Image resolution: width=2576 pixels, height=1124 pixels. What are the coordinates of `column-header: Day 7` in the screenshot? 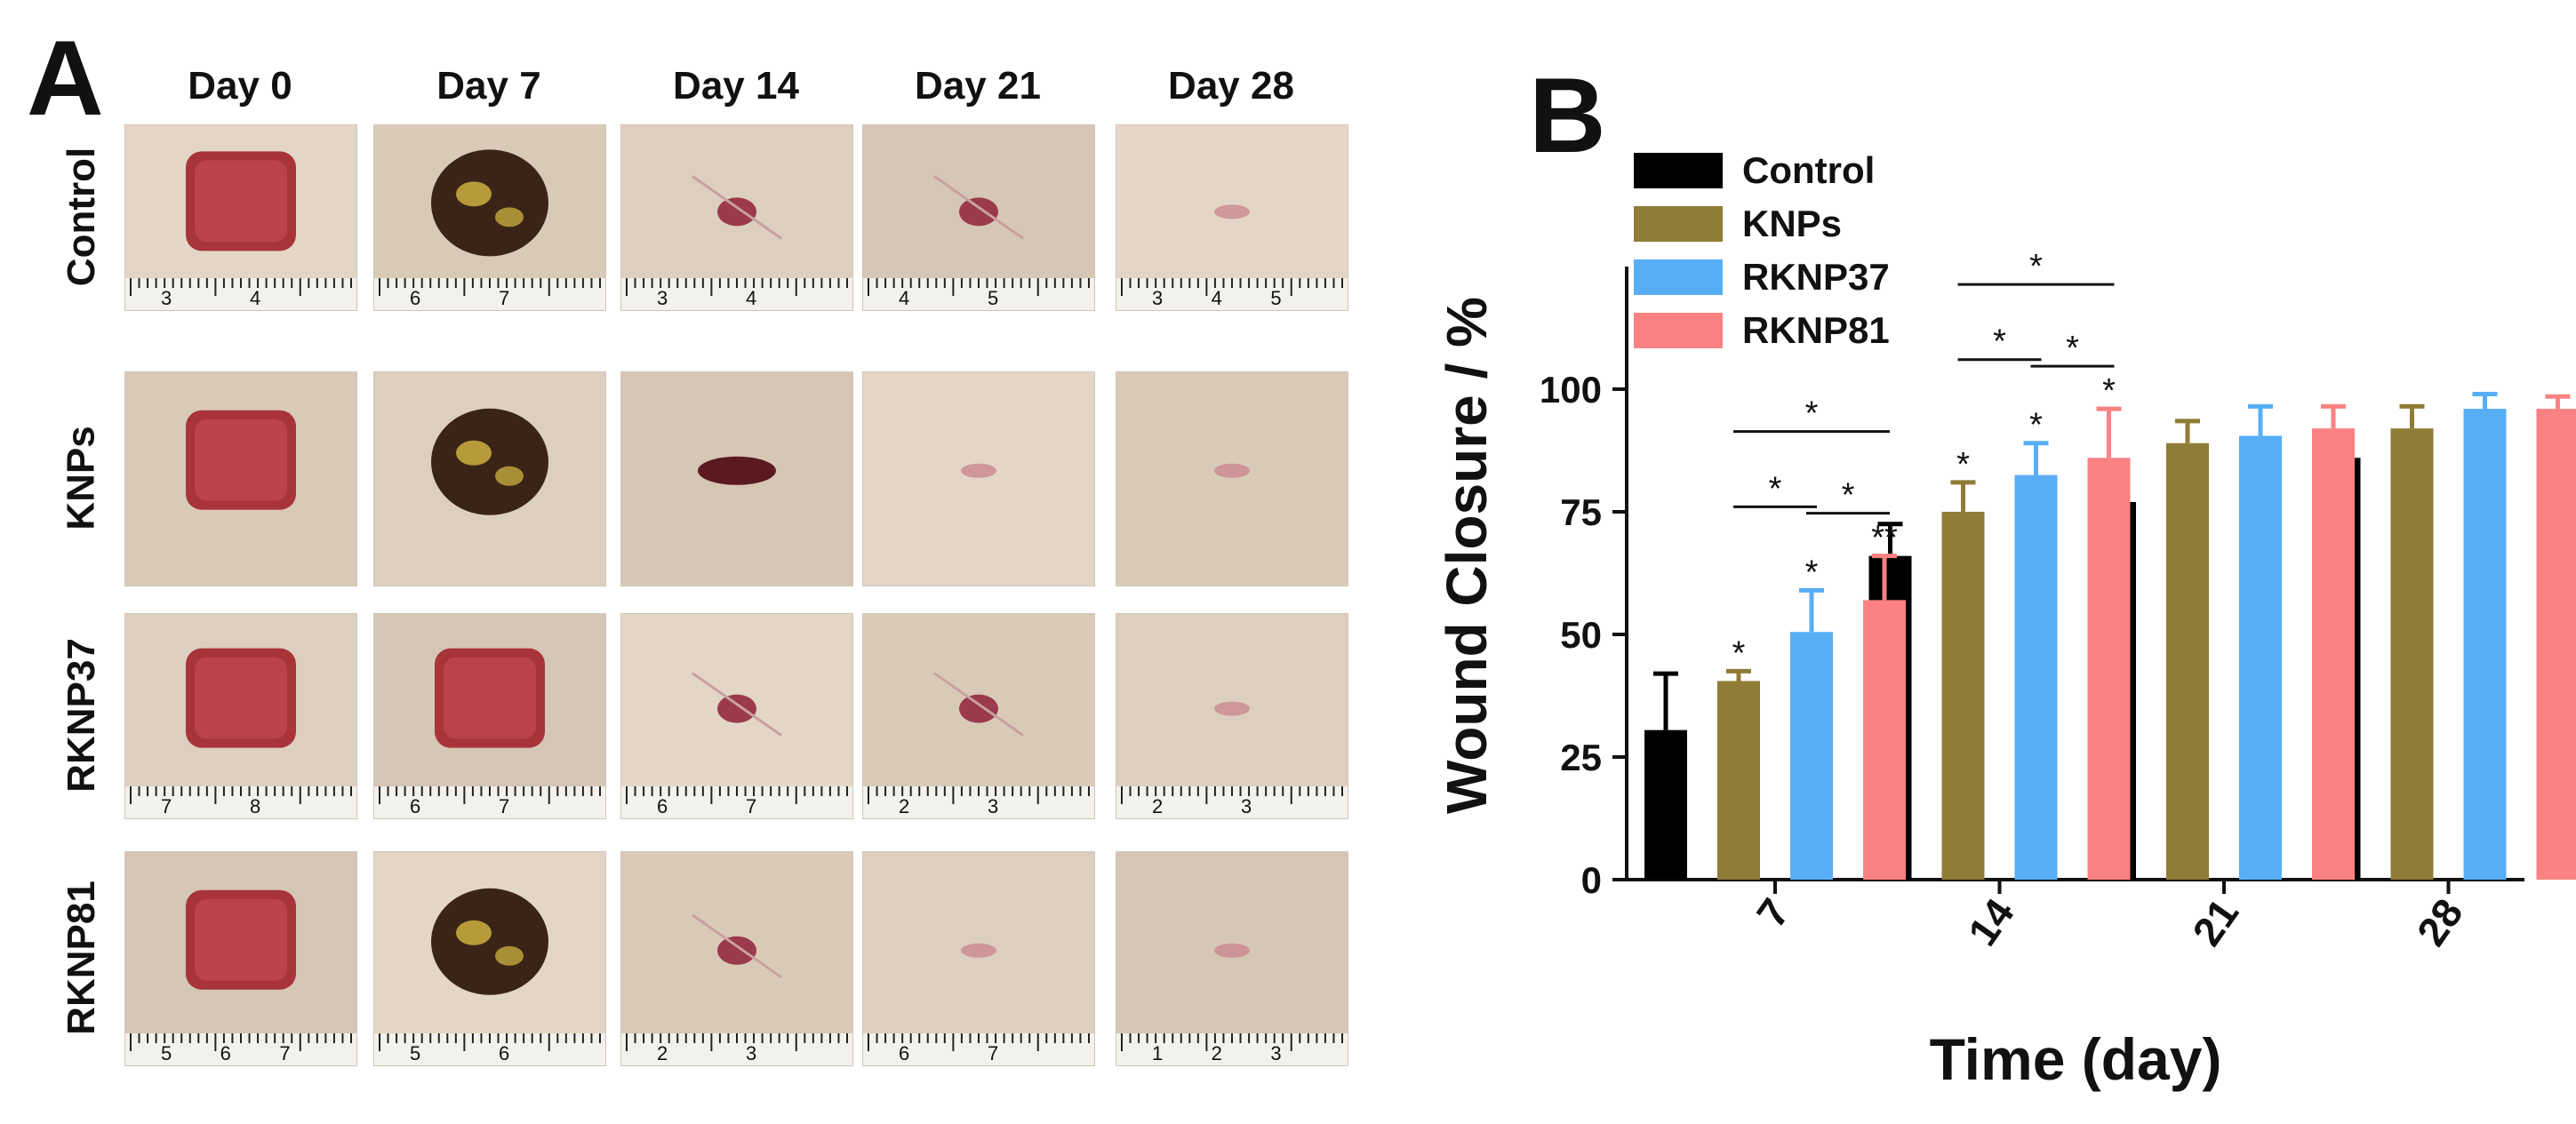 It's located at (488, 86).